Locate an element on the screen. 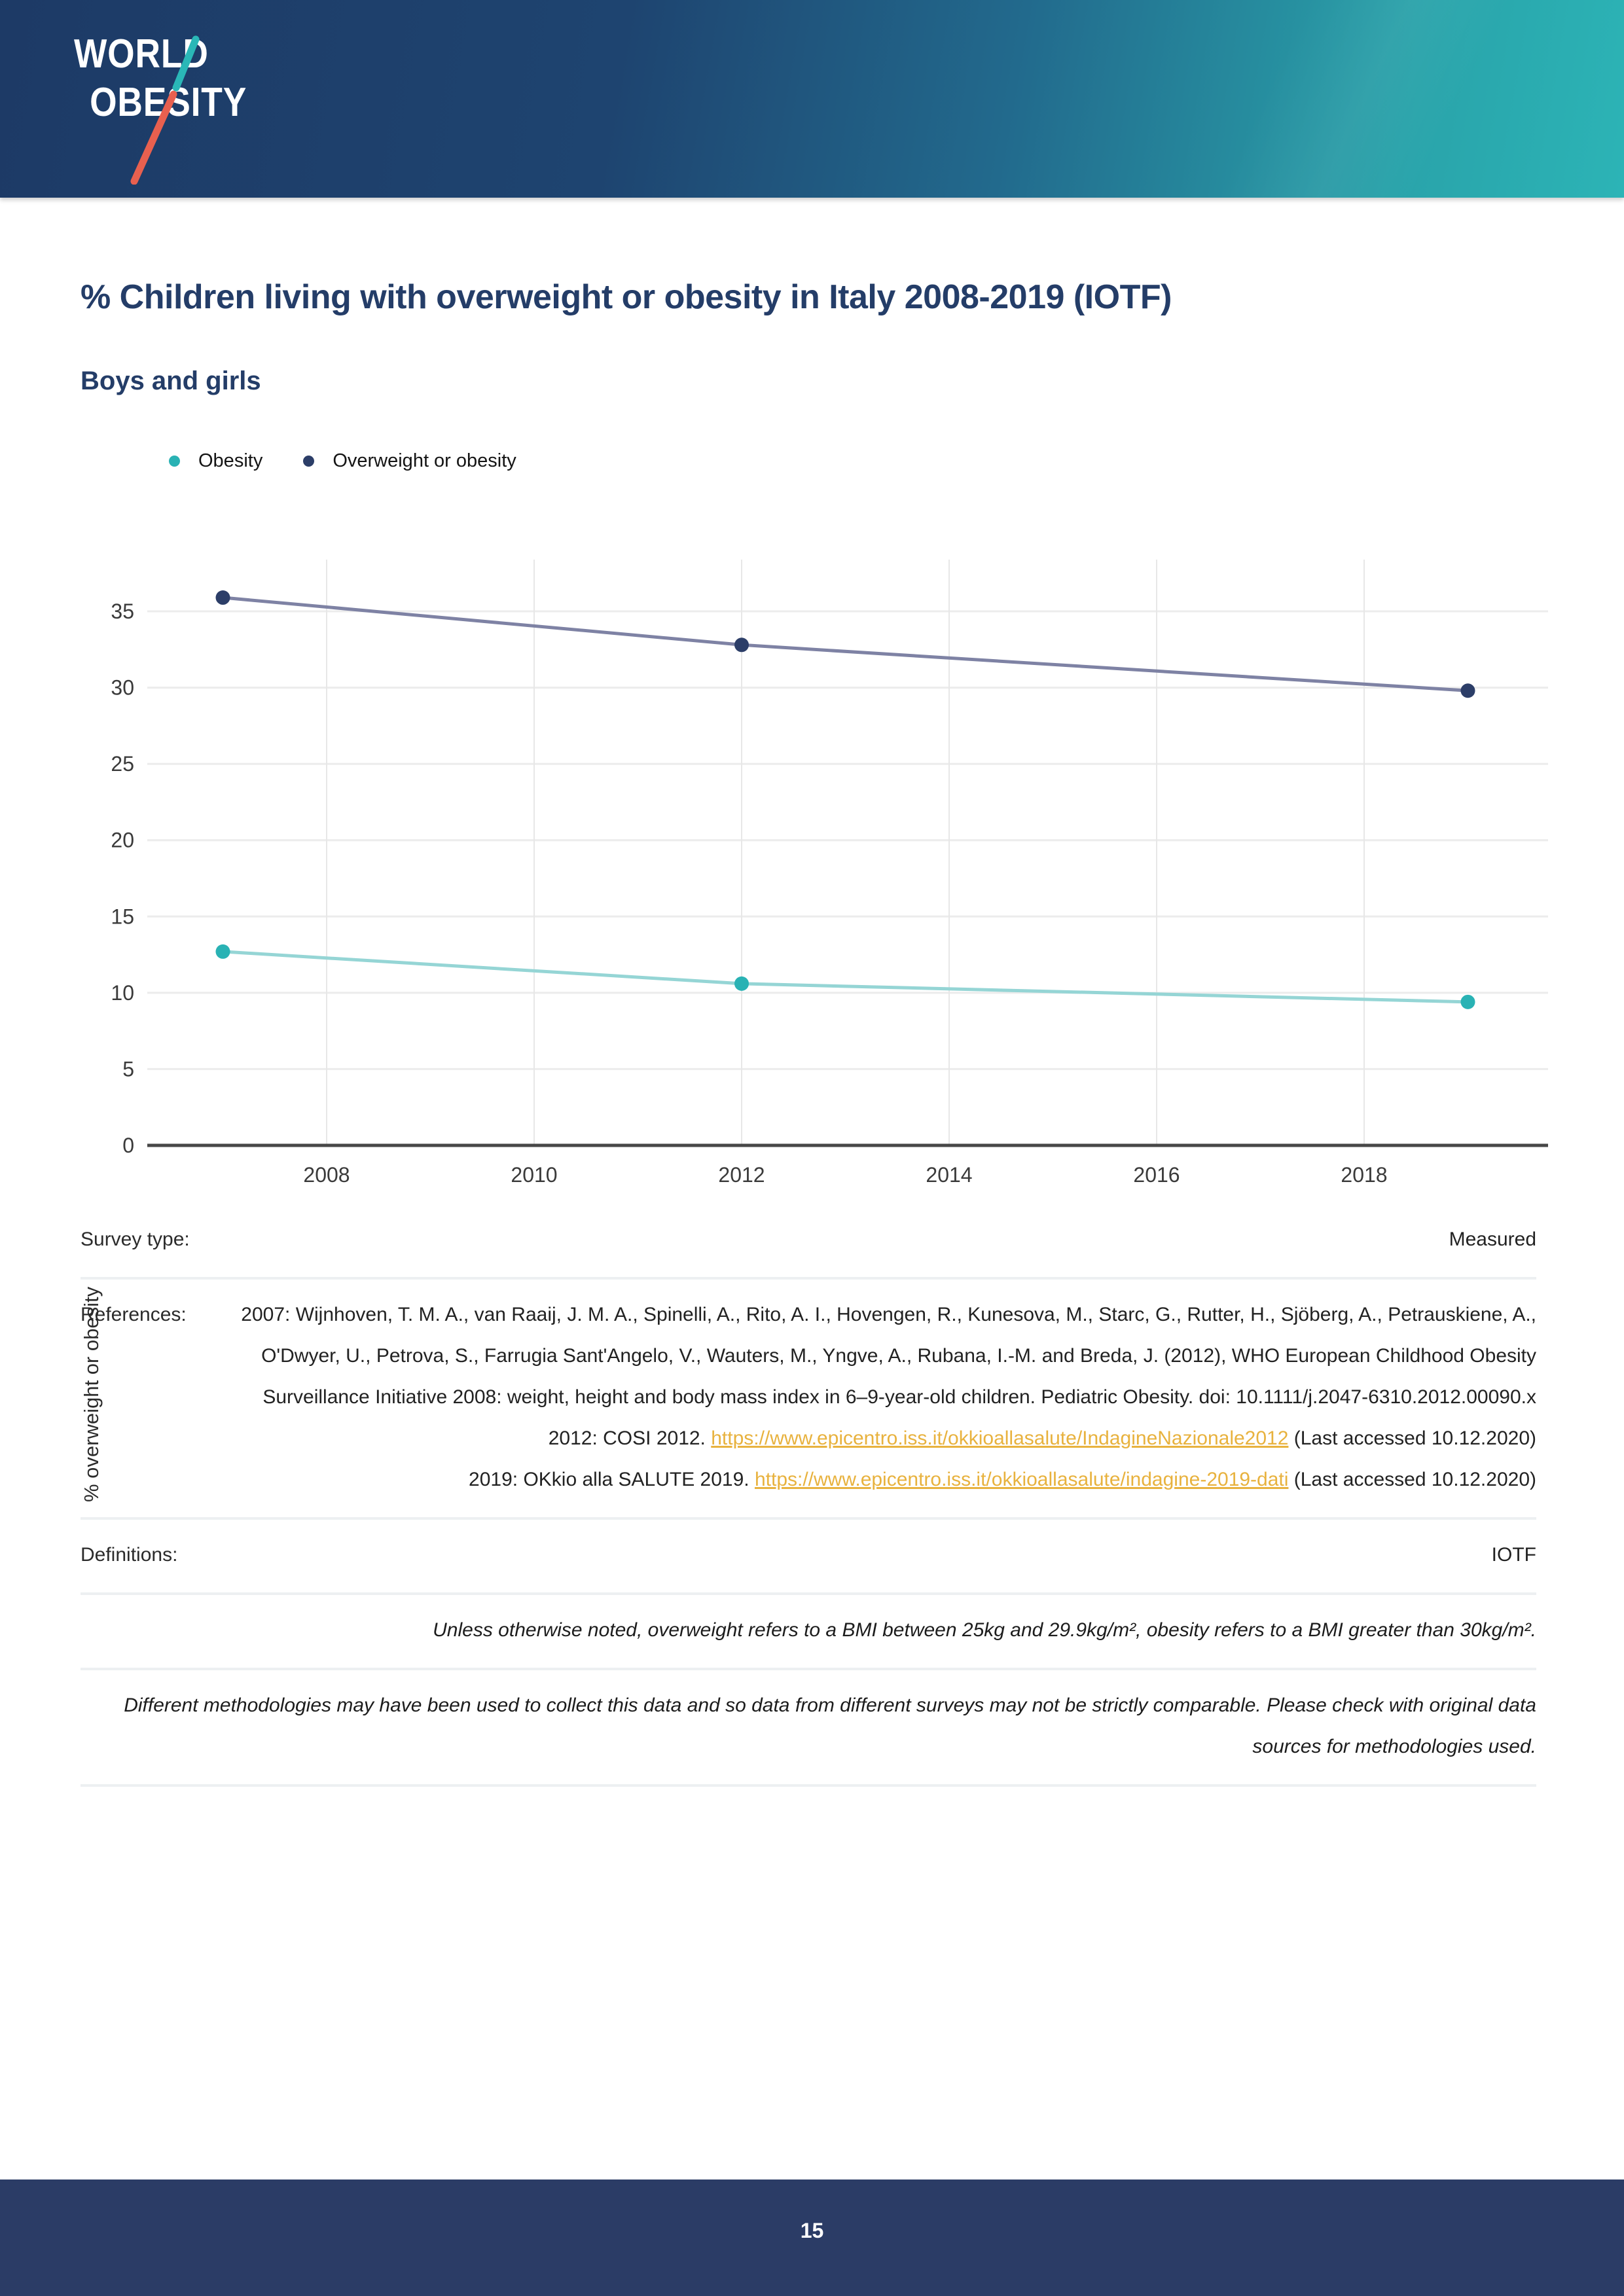 The image size is (1624, 2296). legend-item-overweight-or-obesity: Overweight or obesity is located at coordinates (409, 461).